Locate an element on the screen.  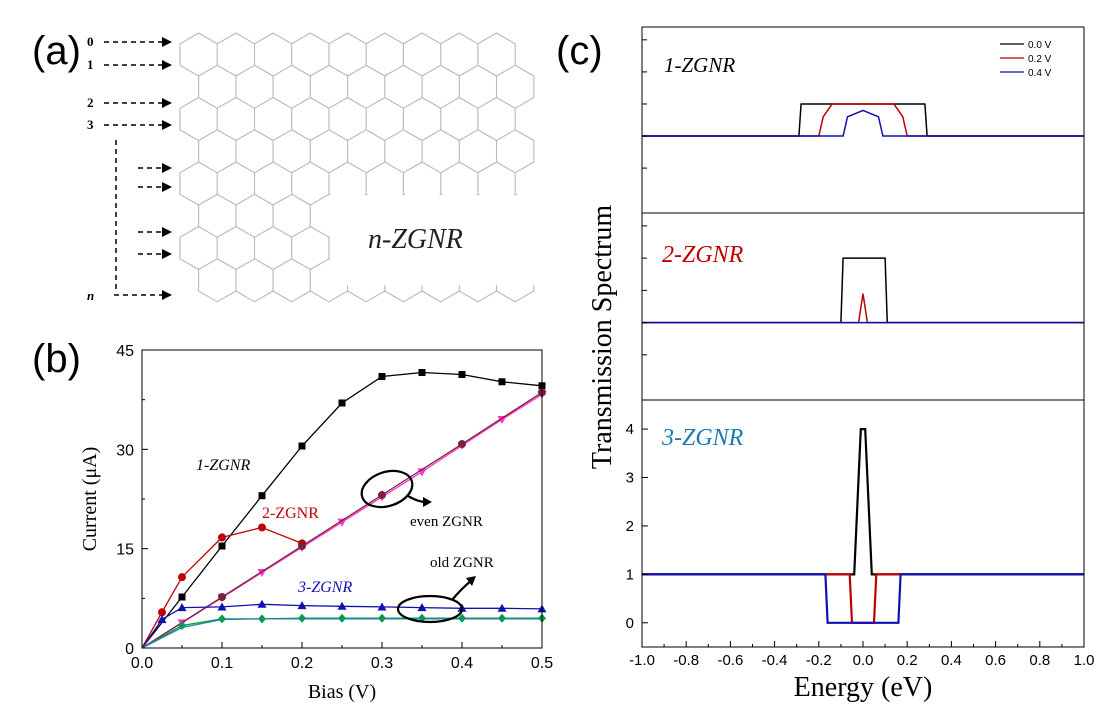
edge-arrows: 0 1 2 3 n is located at coordinates (129, 168).